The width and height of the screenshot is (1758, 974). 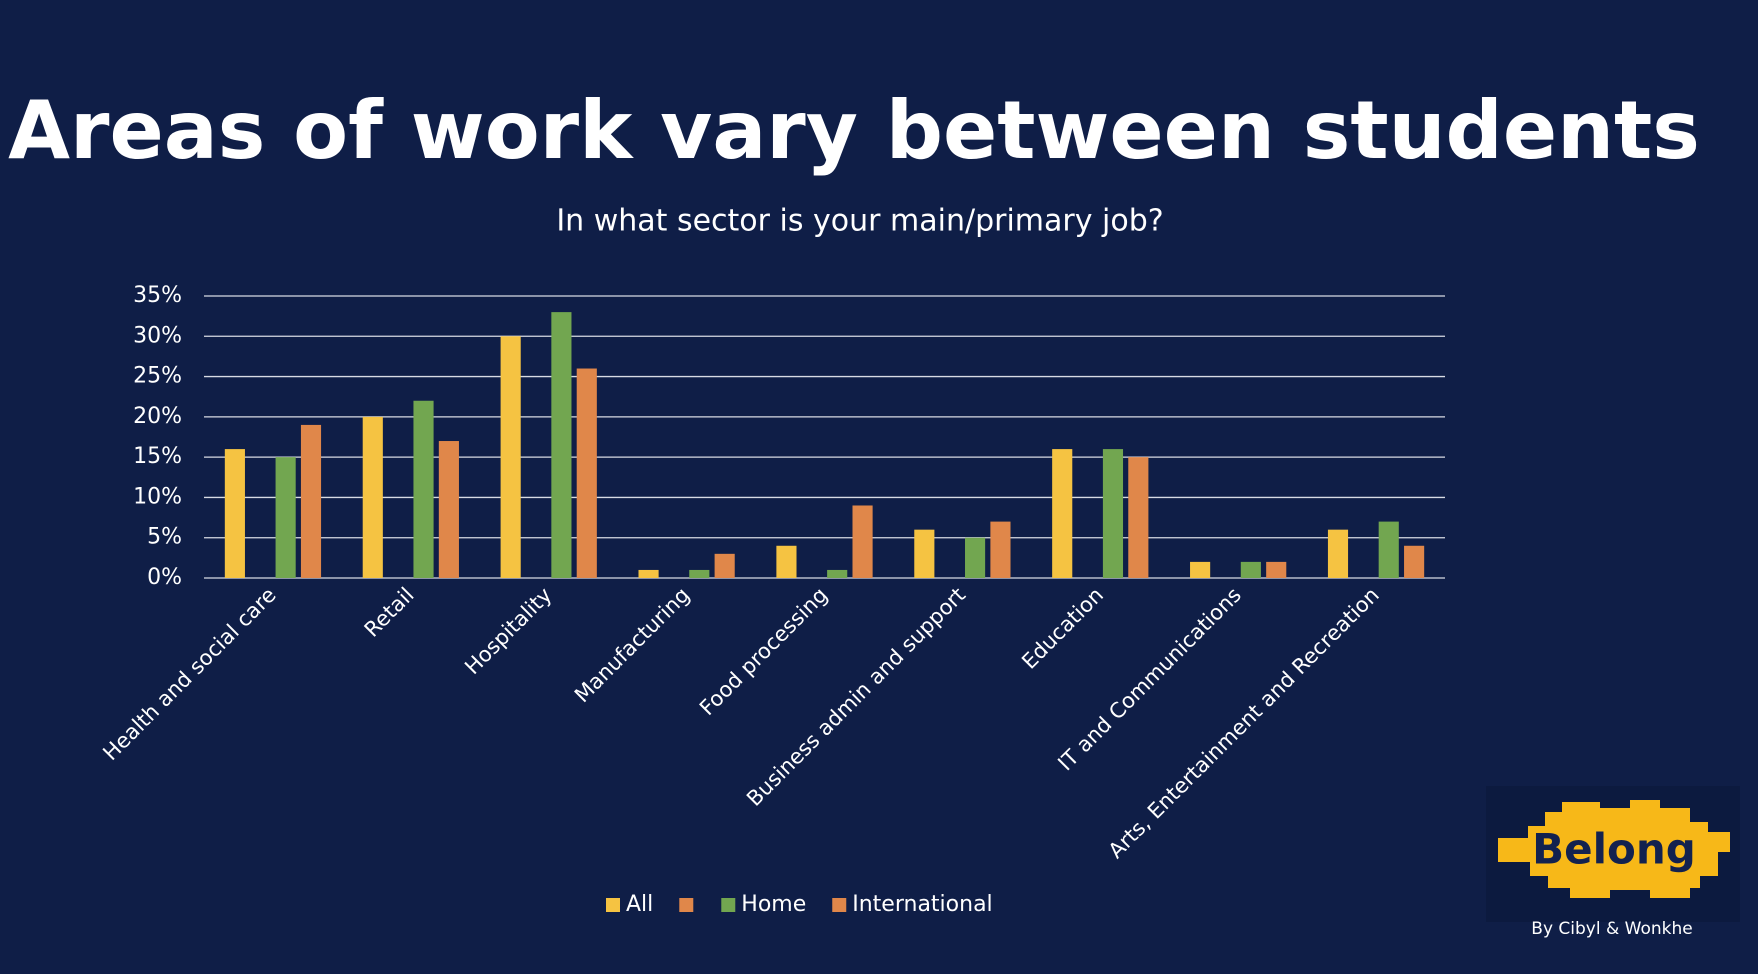 I want to click on logo-text: Belong, so click(x=1614, y=849).